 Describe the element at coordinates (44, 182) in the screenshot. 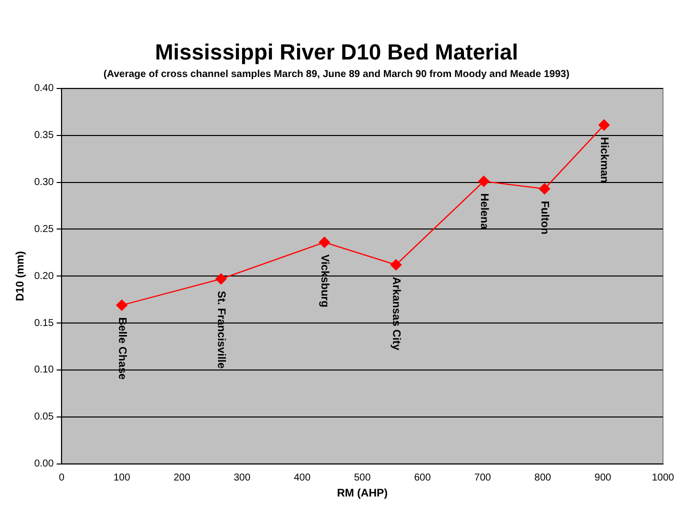

I see `y-tick-label: 0.30` at that location.